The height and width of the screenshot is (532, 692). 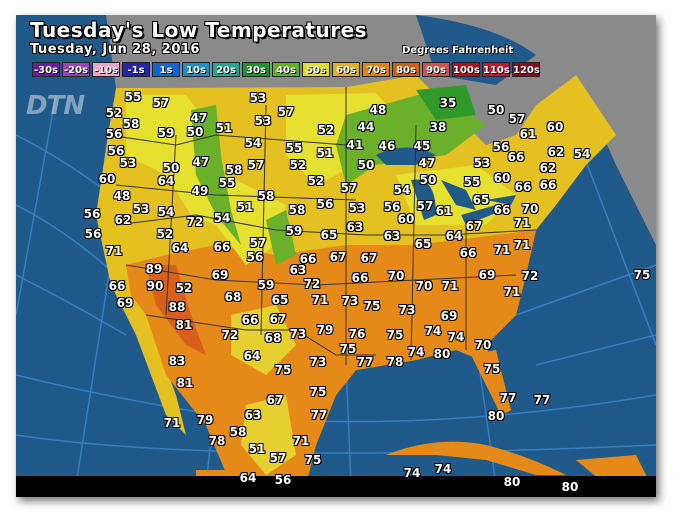 What do you see at coordinates (496, 110) in the screenshot?
I see `temperature-label: 50` at bounding box center [496, 110].